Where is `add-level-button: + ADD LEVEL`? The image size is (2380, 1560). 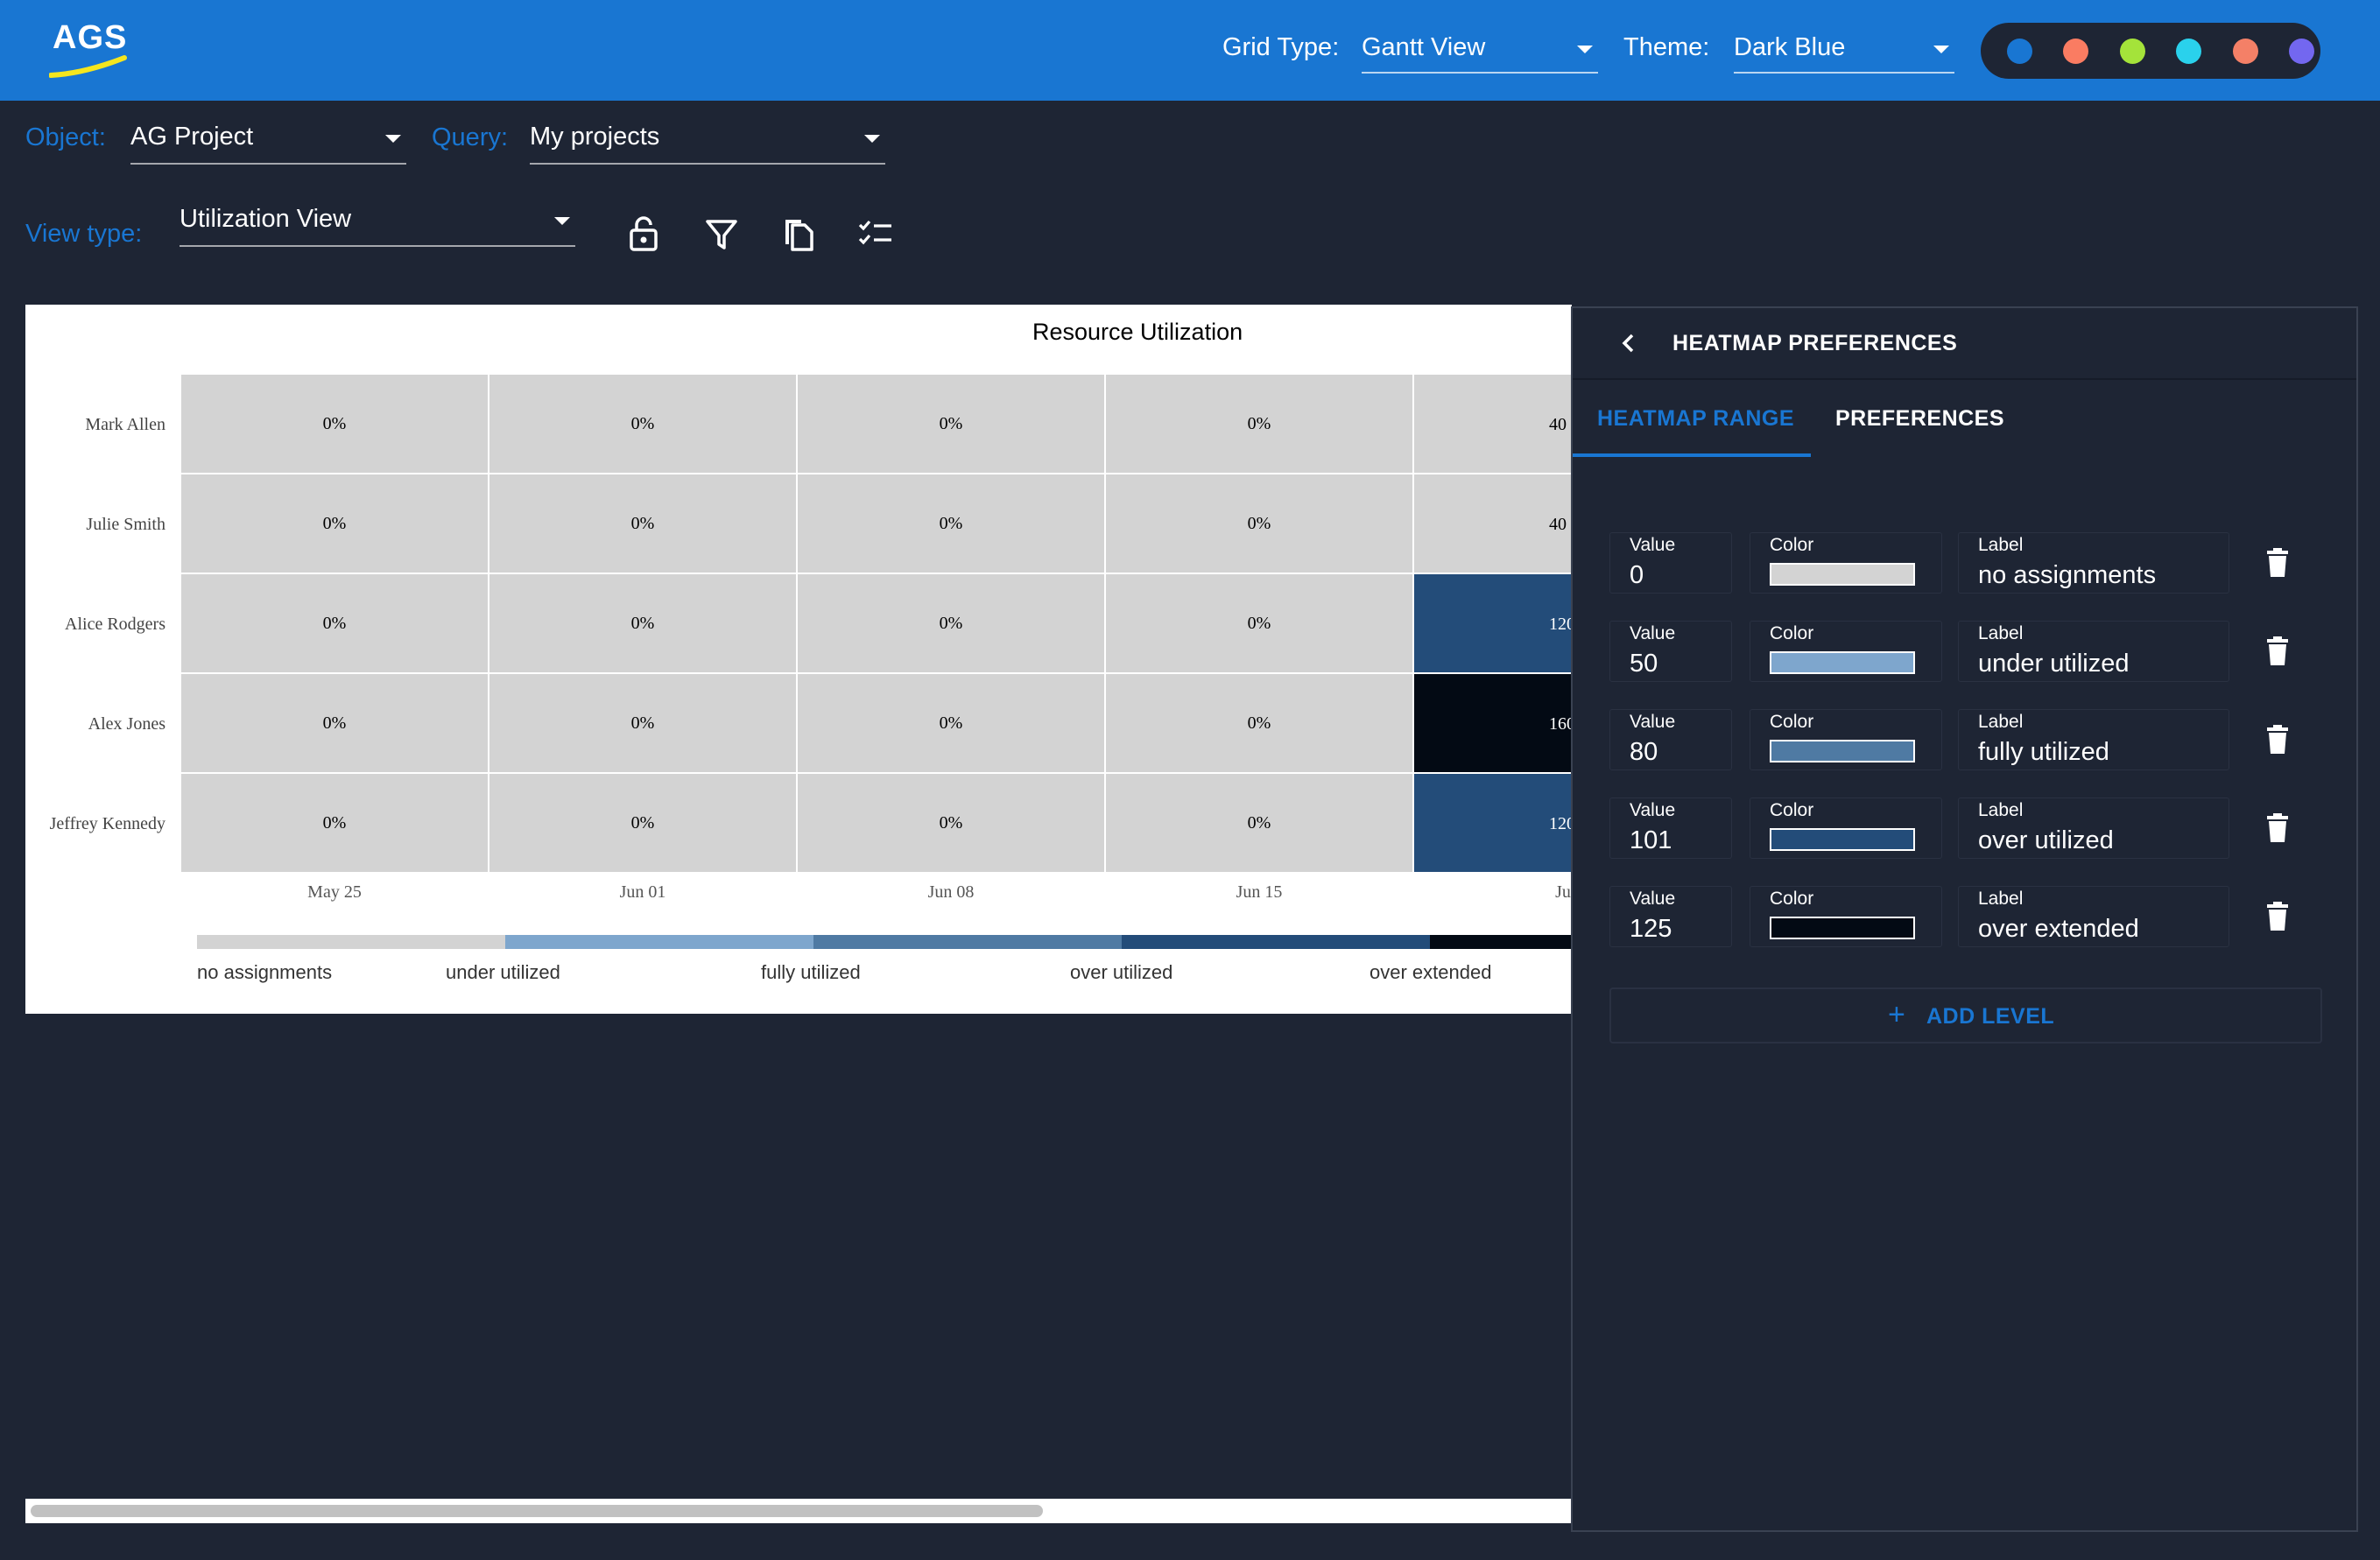 add-level-button: + ADD LEVEL is located at coordinates (1965, 1015).